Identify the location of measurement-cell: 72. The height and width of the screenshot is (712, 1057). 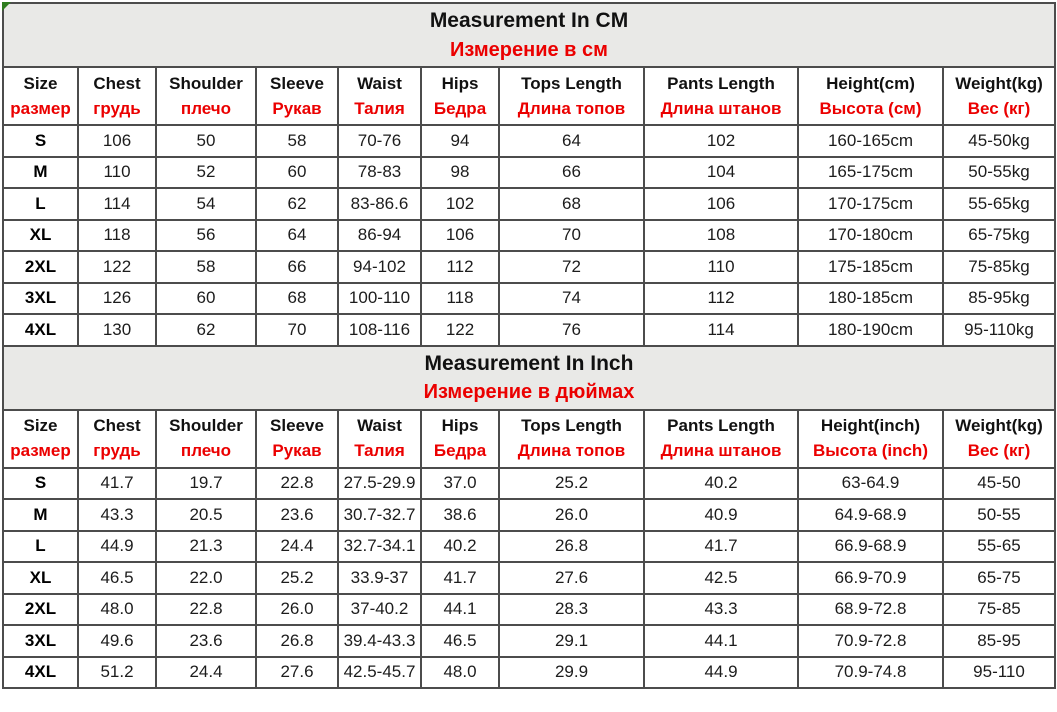
(571, 267).